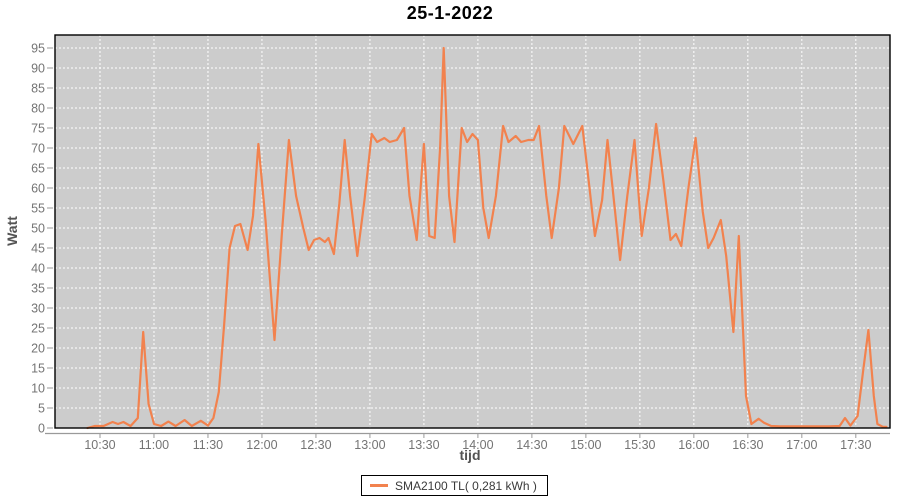  What do you see at coordinates (369, 445) in the screenshot?
I see `x-tick-label: 13:00` at bounding box center [369, 445].